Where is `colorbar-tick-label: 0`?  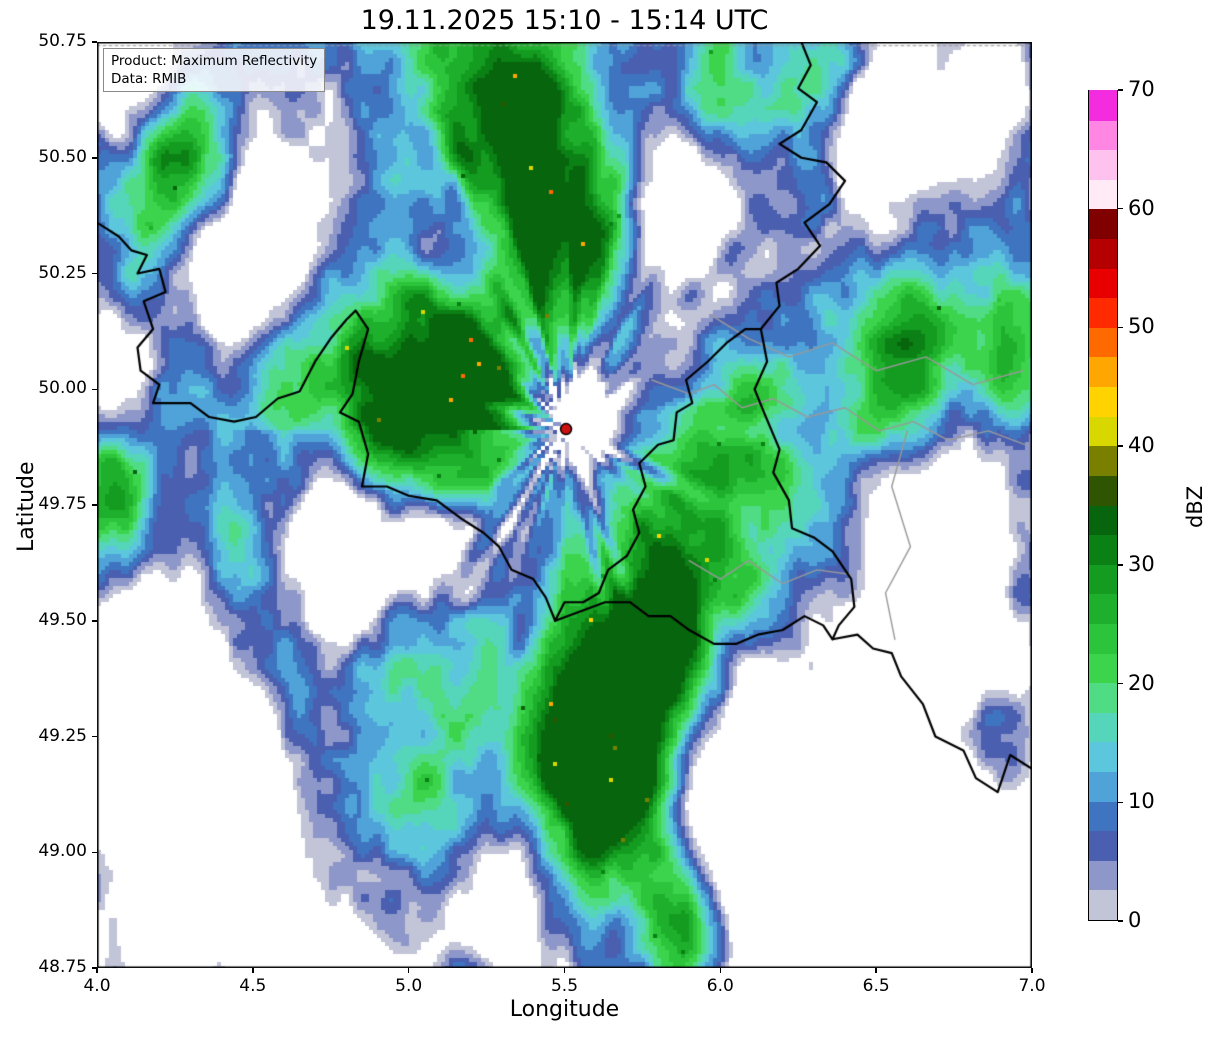
colorbar-tick-label: 0 is located at coordinates (1135, 920).